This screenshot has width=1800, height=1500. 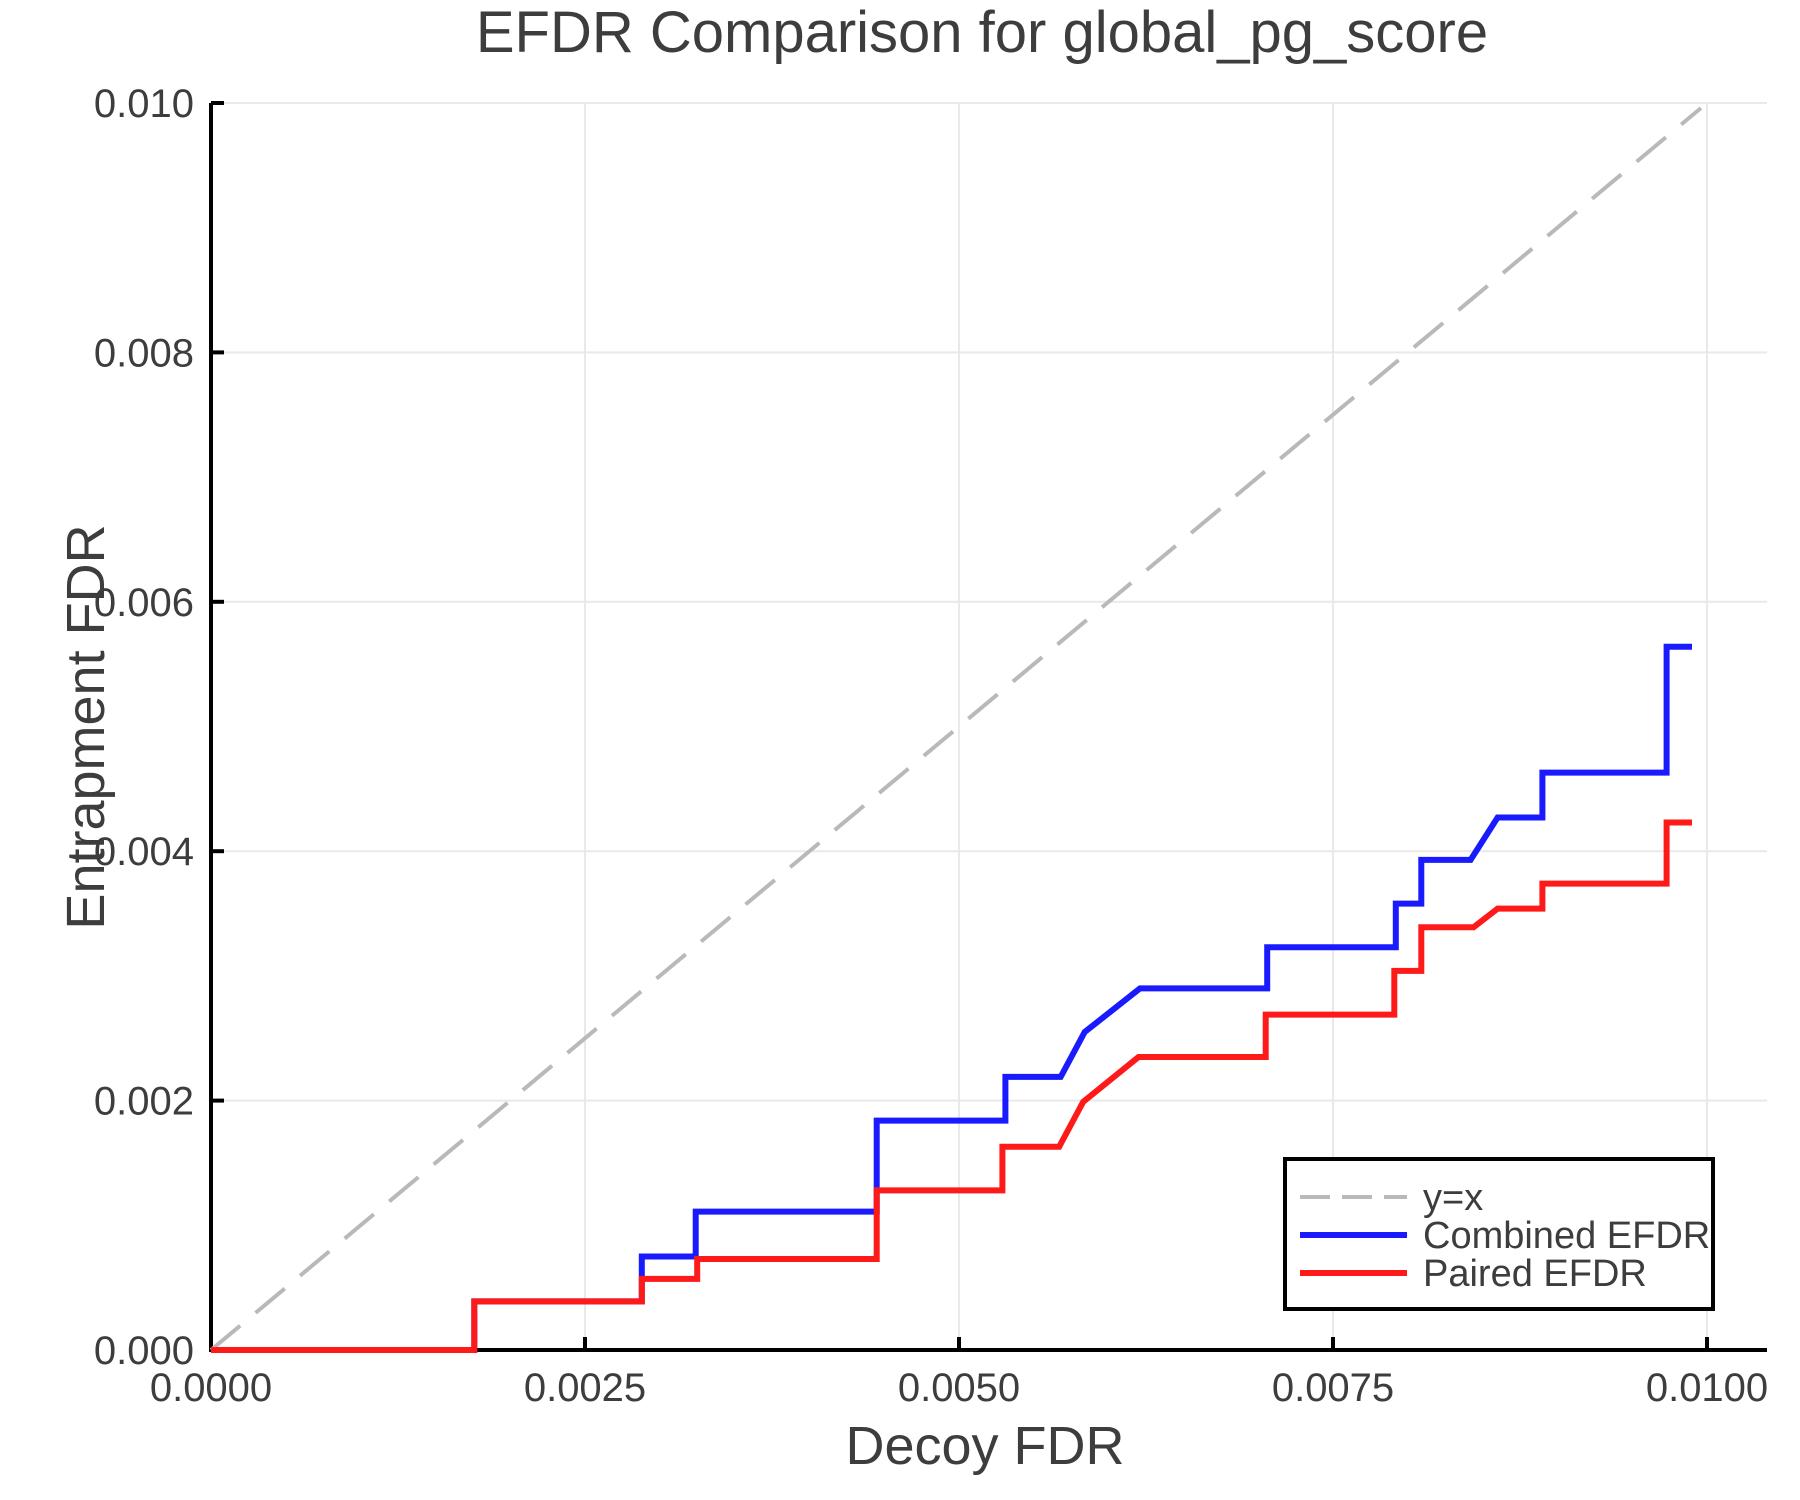 What do you see at coordinates (959, 1388) in the screenshot?
I see `x-tick-label: 0.0050` at bounding box center [959, 1388].